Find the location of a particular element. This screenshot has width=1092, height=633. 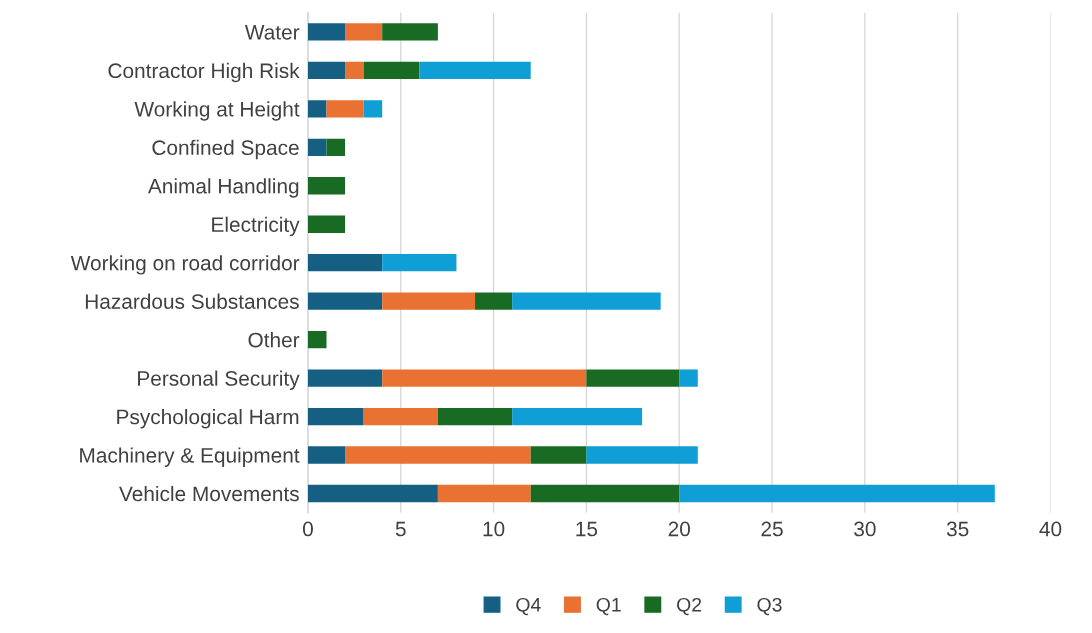

x-tick-label: 10 is located at coordinates (494, 529).